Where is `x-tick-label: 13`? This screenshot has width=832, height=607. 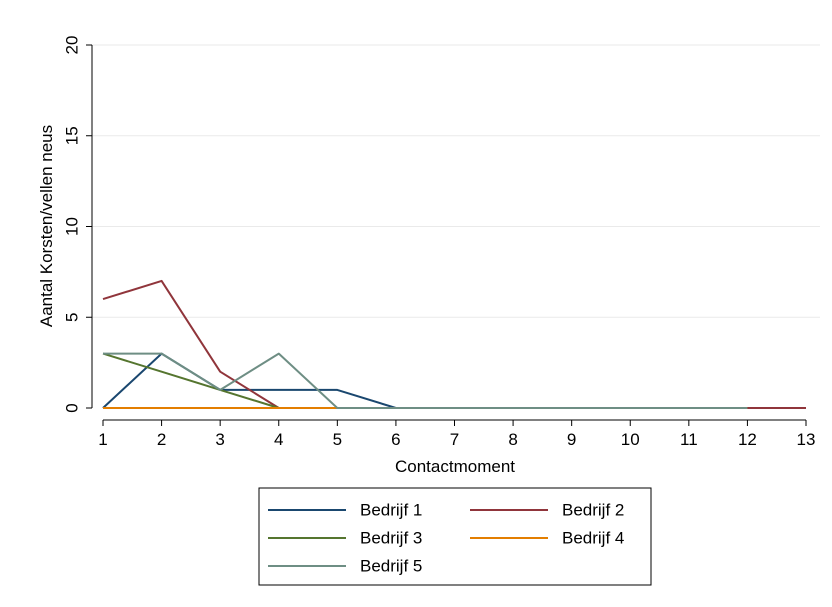
x-tick-label: 13 is located at coordinates (806, 439).